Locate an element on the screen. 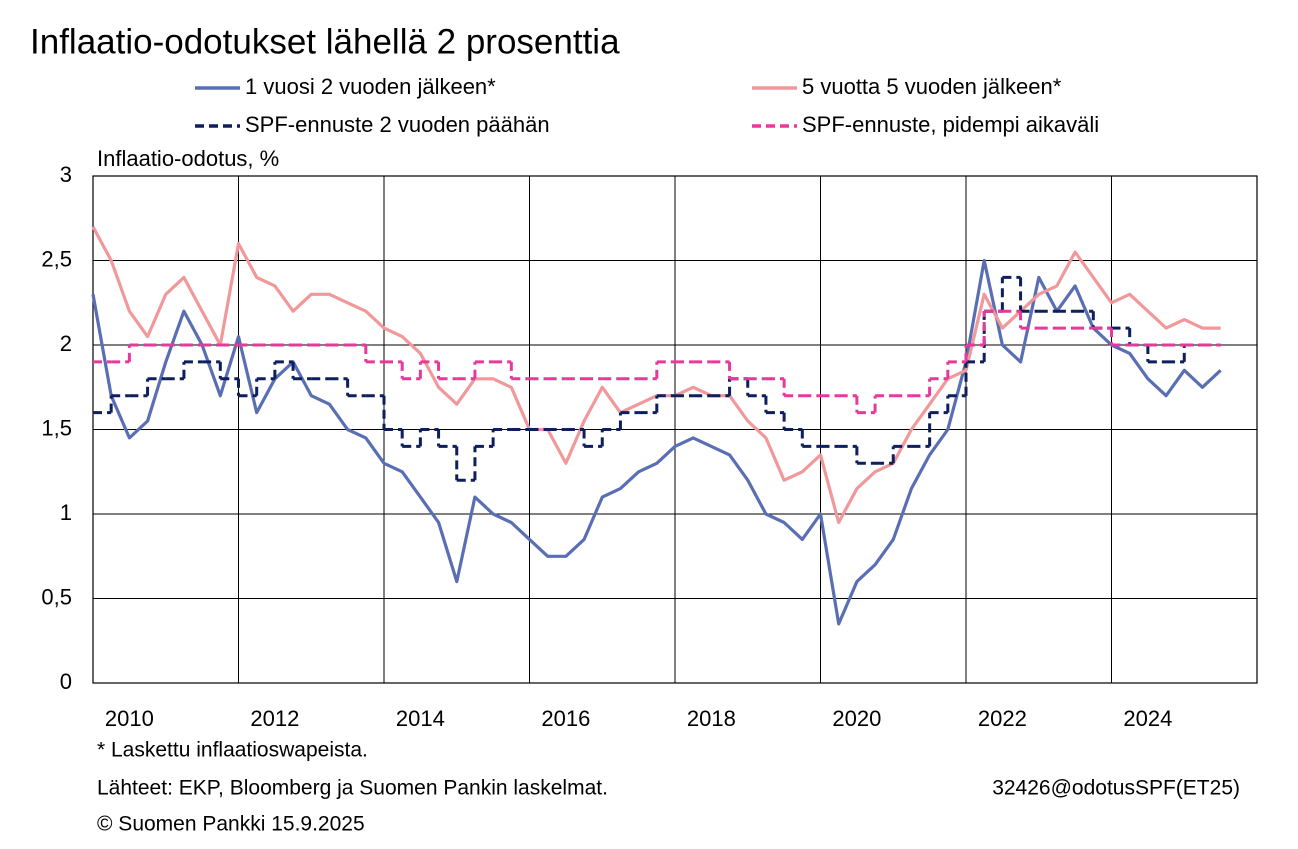  x-tick-label: 2022 is located at coordinates (1002, 718).